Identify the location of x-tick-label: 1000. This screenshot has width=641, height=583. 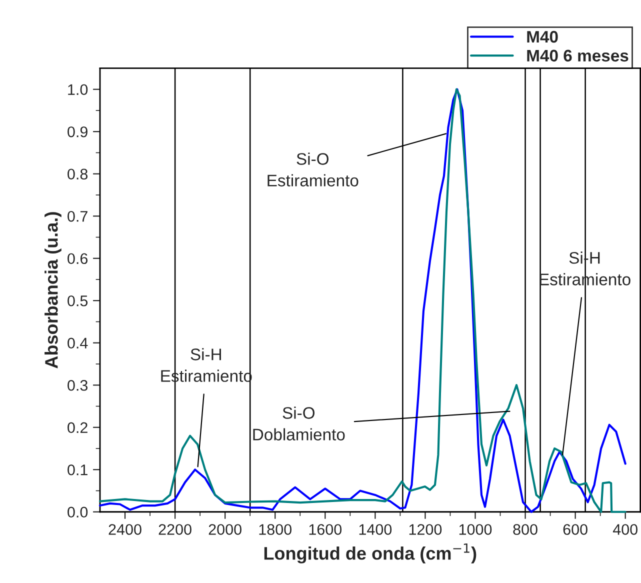
(475, 529).